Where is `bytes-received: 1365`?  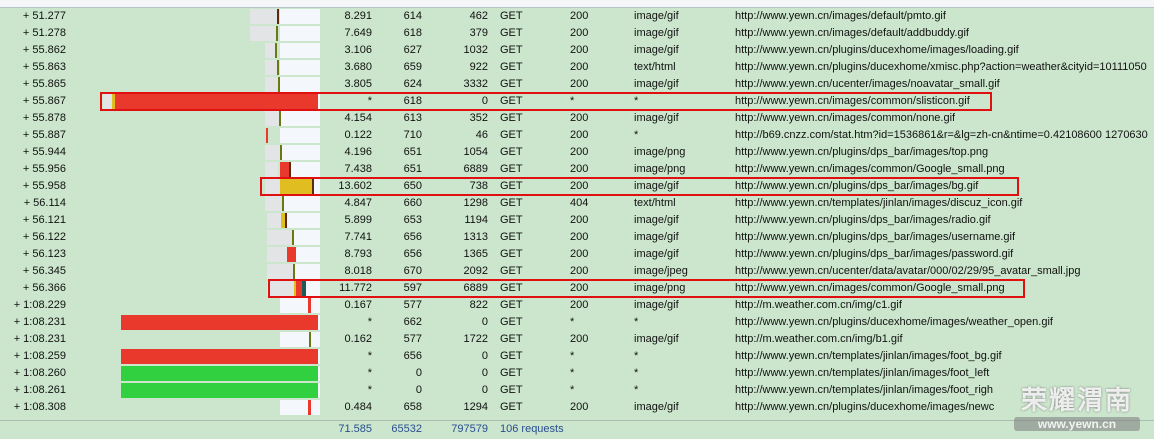 bytes-received: 1365 is located at coordinates (475, 254).